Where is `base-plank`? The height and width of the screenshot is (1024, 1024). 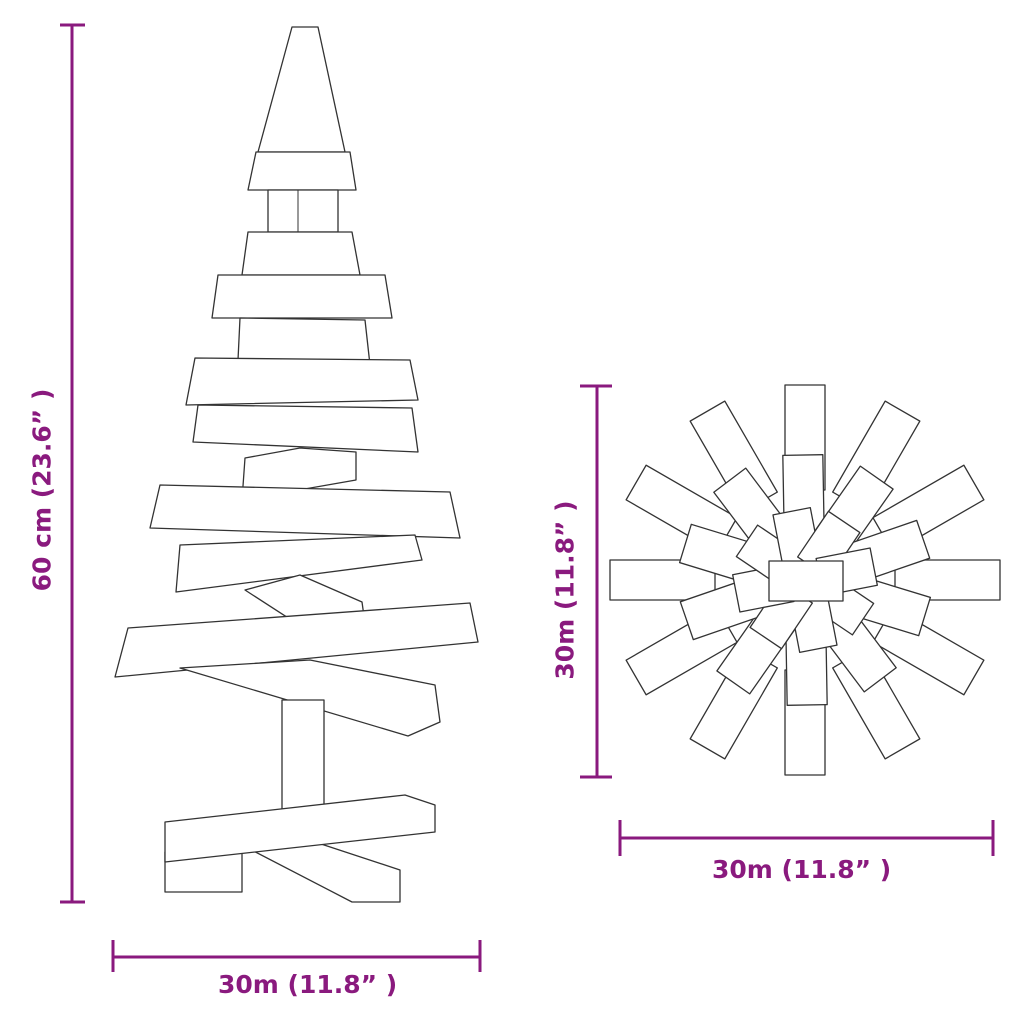 base-plank is located at coordinates (300, 828).